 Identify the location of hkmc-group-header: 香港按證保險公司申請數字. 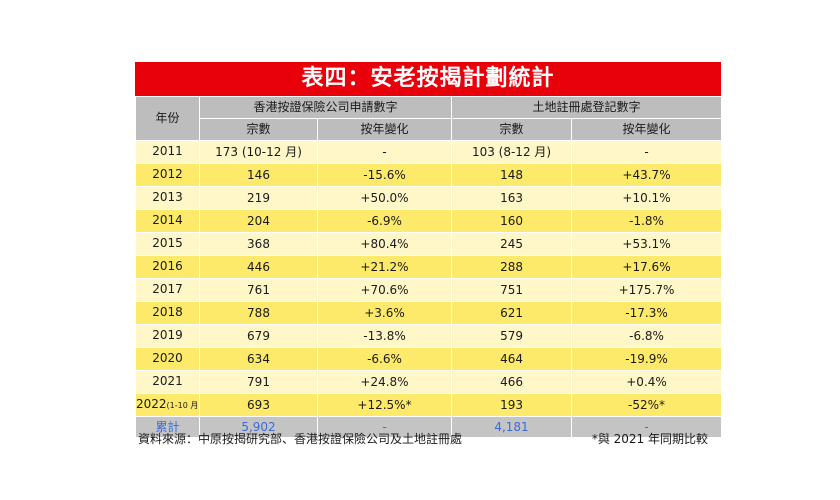
(325, 107).